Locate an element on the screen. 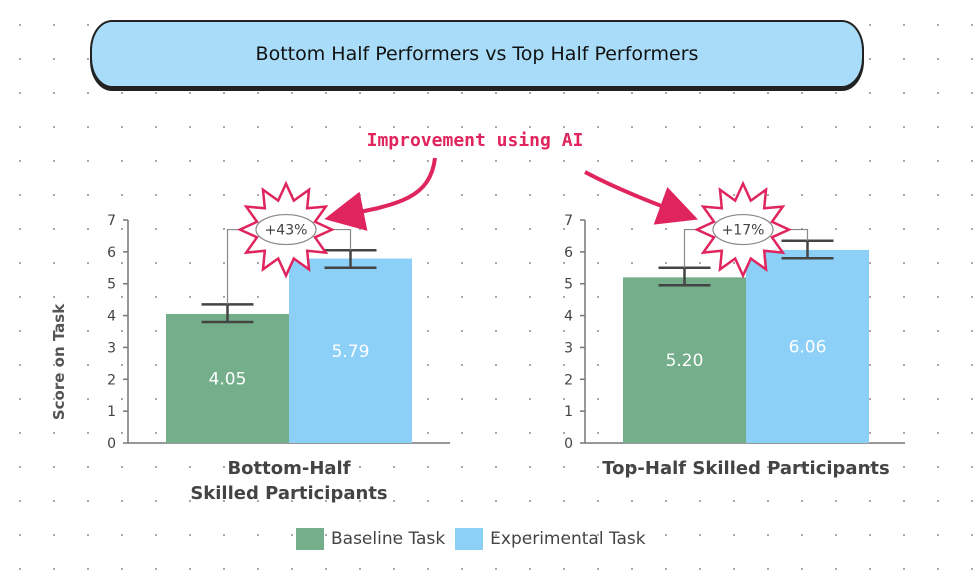  y-axis-title: Score on Task is located at coordinates (59, 361).